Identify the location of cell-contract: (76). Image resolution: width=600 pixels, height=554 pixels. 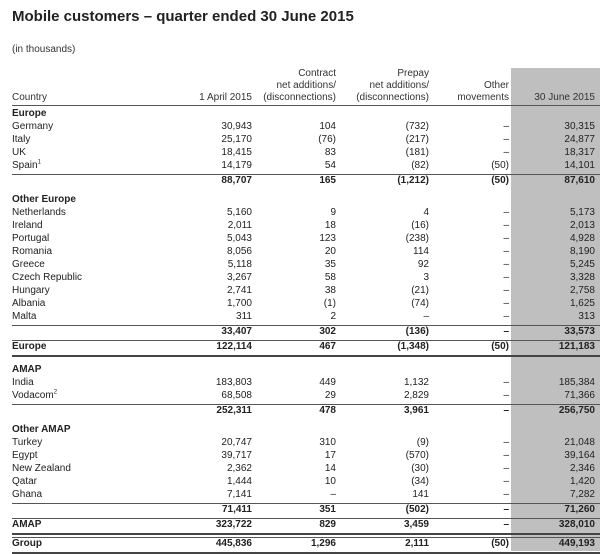
(327, 139).